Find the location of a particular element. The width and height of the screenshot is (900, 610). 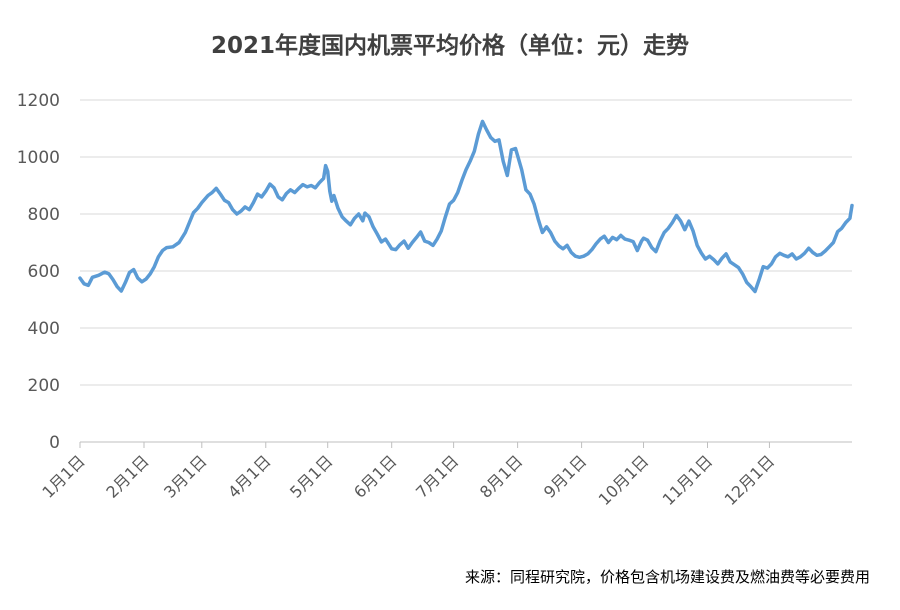

y-tick-label: 800 is located at coordinates (44, 215).